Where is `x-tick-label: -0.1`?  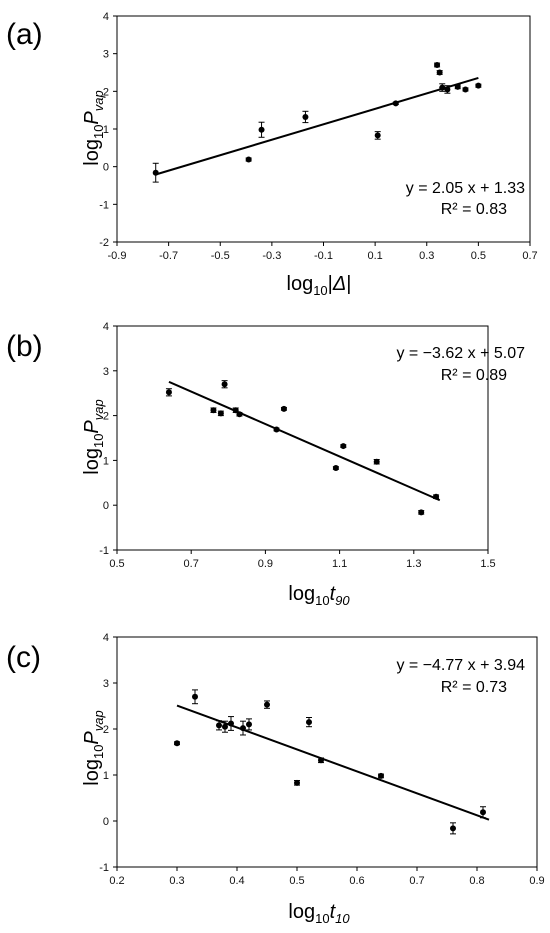
x-tick-label: -0.1 is located at coordinates (323, 256).